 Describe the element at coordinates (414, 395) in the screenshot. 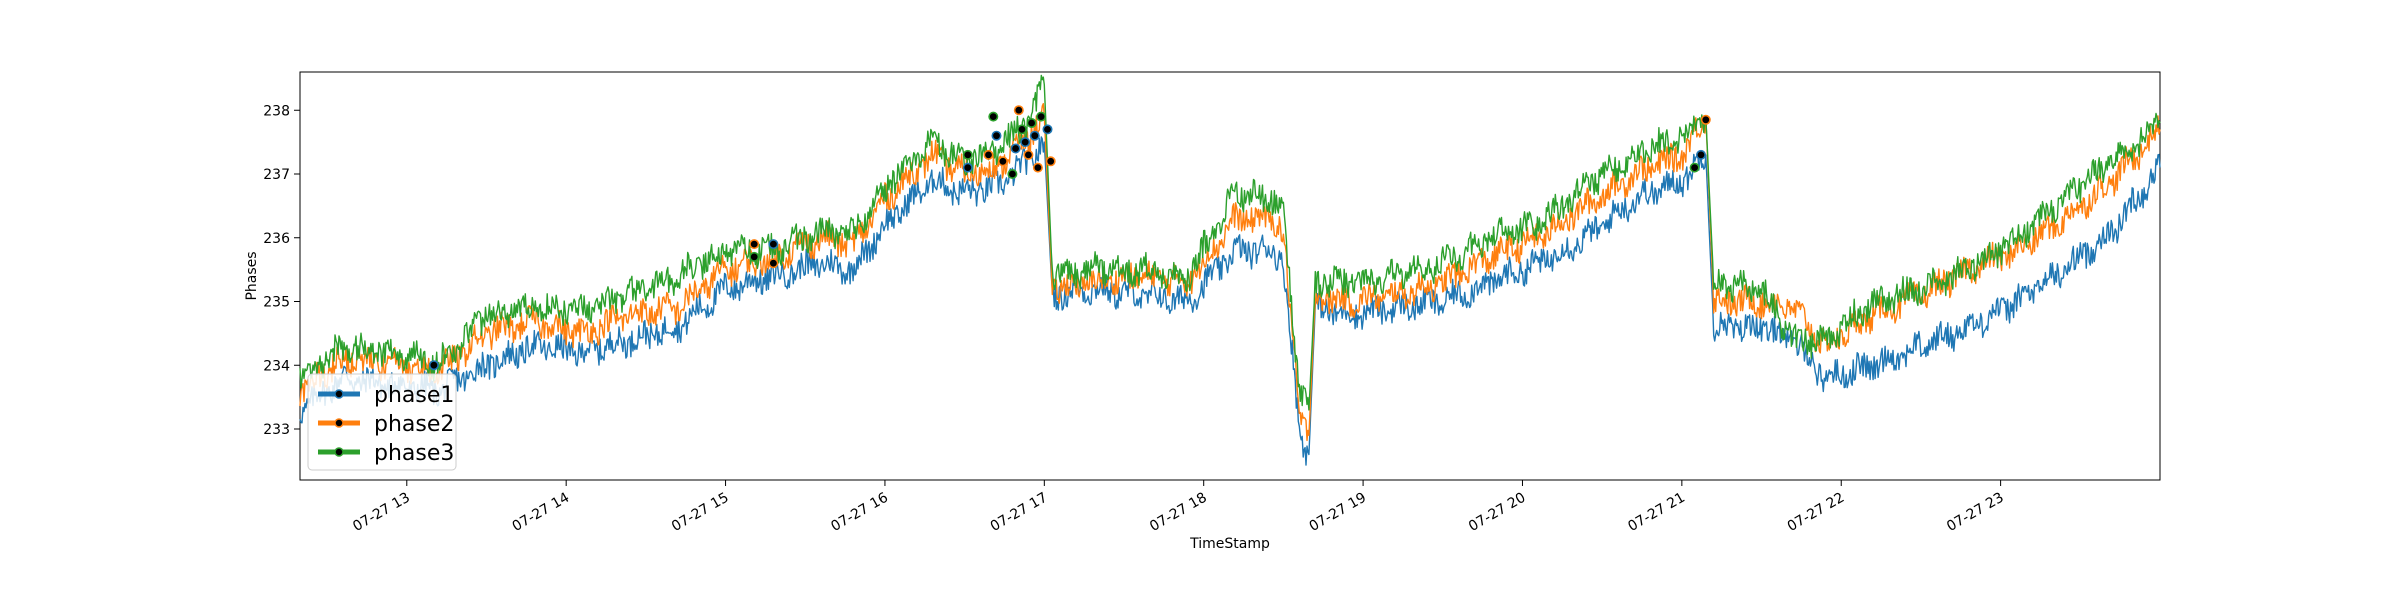

I see `legend-label-phase1: phase1` at that location.